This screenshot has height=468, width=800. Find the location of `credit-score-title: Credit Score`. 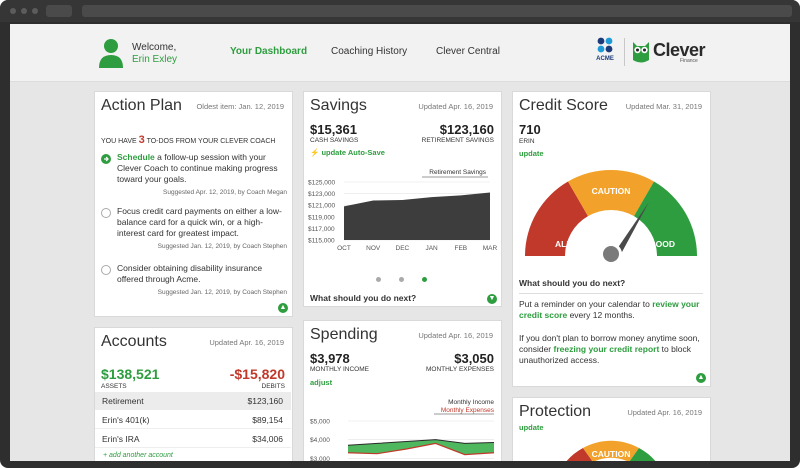

credit-score-title: Credit Score is located at coordinates (563, 105).